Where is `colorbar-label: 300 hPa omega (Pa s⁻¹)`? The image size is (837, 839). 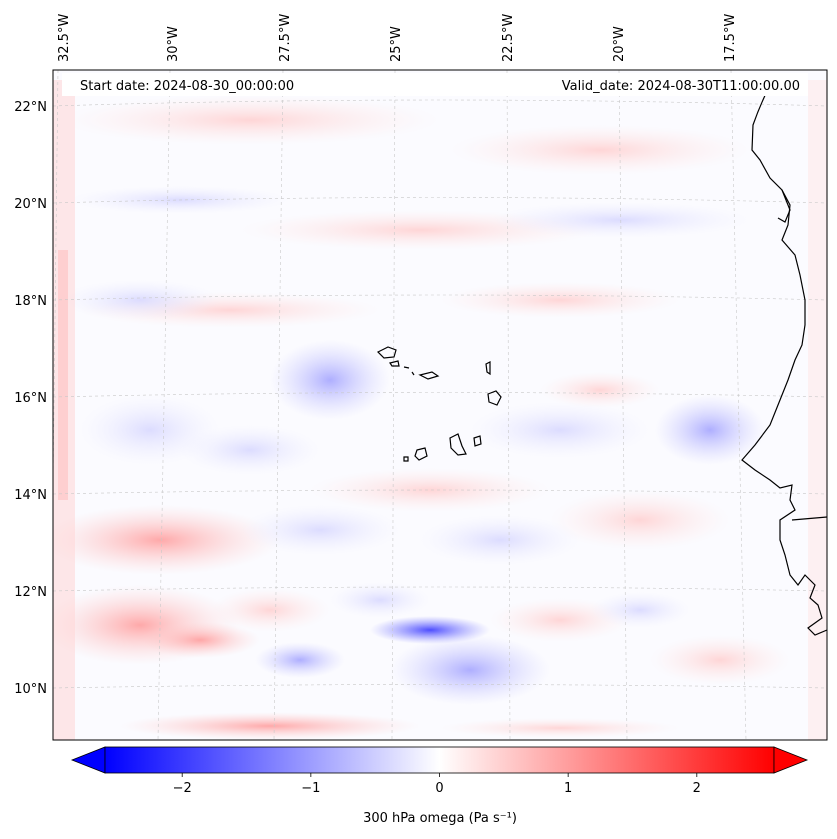
colorbar-label: 300 hPa omega (Pa s⁻¹) is located at coordinates (440, 818).